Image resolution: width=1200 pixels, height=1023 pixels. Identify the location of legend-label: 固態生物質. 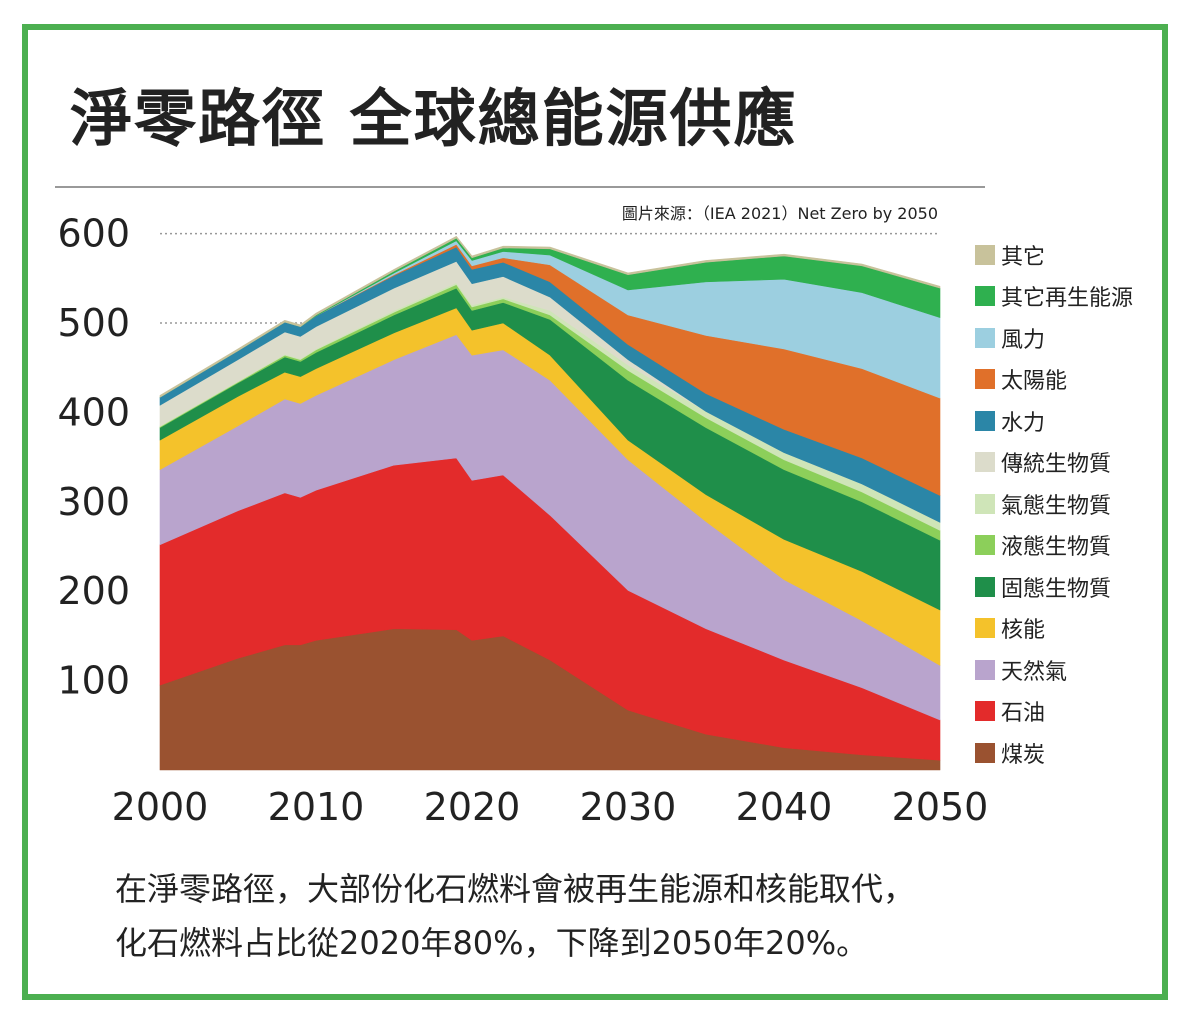
(1056, 589).